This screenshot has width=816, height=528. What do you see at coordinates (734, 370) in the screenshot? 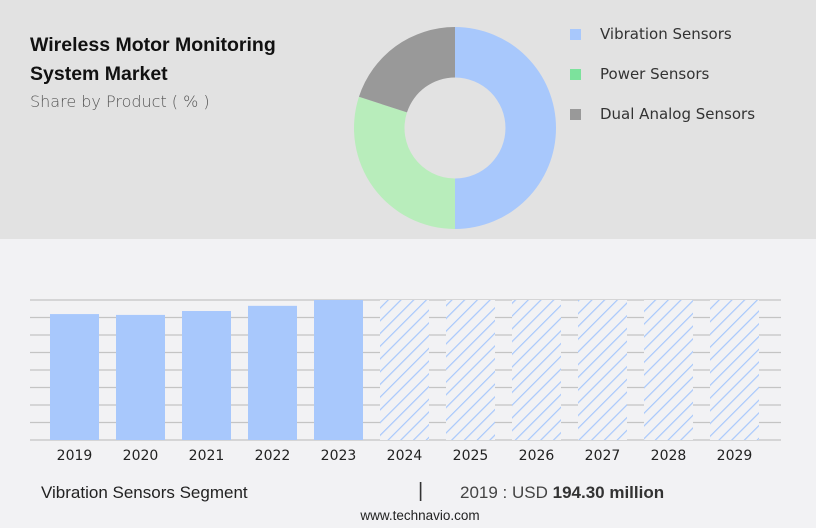
I see `forecast-bar-2029` at bounding box center [734, 370].